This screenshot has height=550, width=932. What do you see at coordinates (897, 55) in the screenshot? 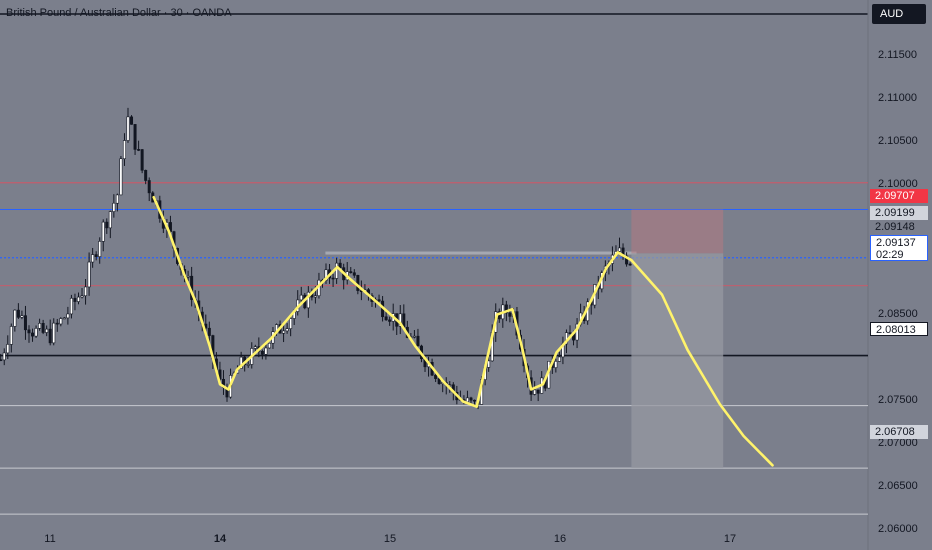
I see `y-tick-label: 2.11500` at bounding box center [897, 55].